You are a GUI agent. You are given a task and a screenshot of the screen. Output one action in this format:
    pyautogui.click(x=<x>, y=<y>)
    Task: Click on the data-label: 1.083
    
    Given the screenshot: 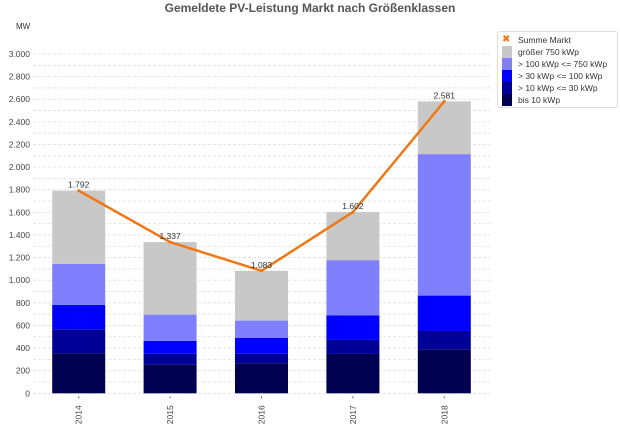 What is the action you would take?
    pyautogui.click(x=262, y=265)
    